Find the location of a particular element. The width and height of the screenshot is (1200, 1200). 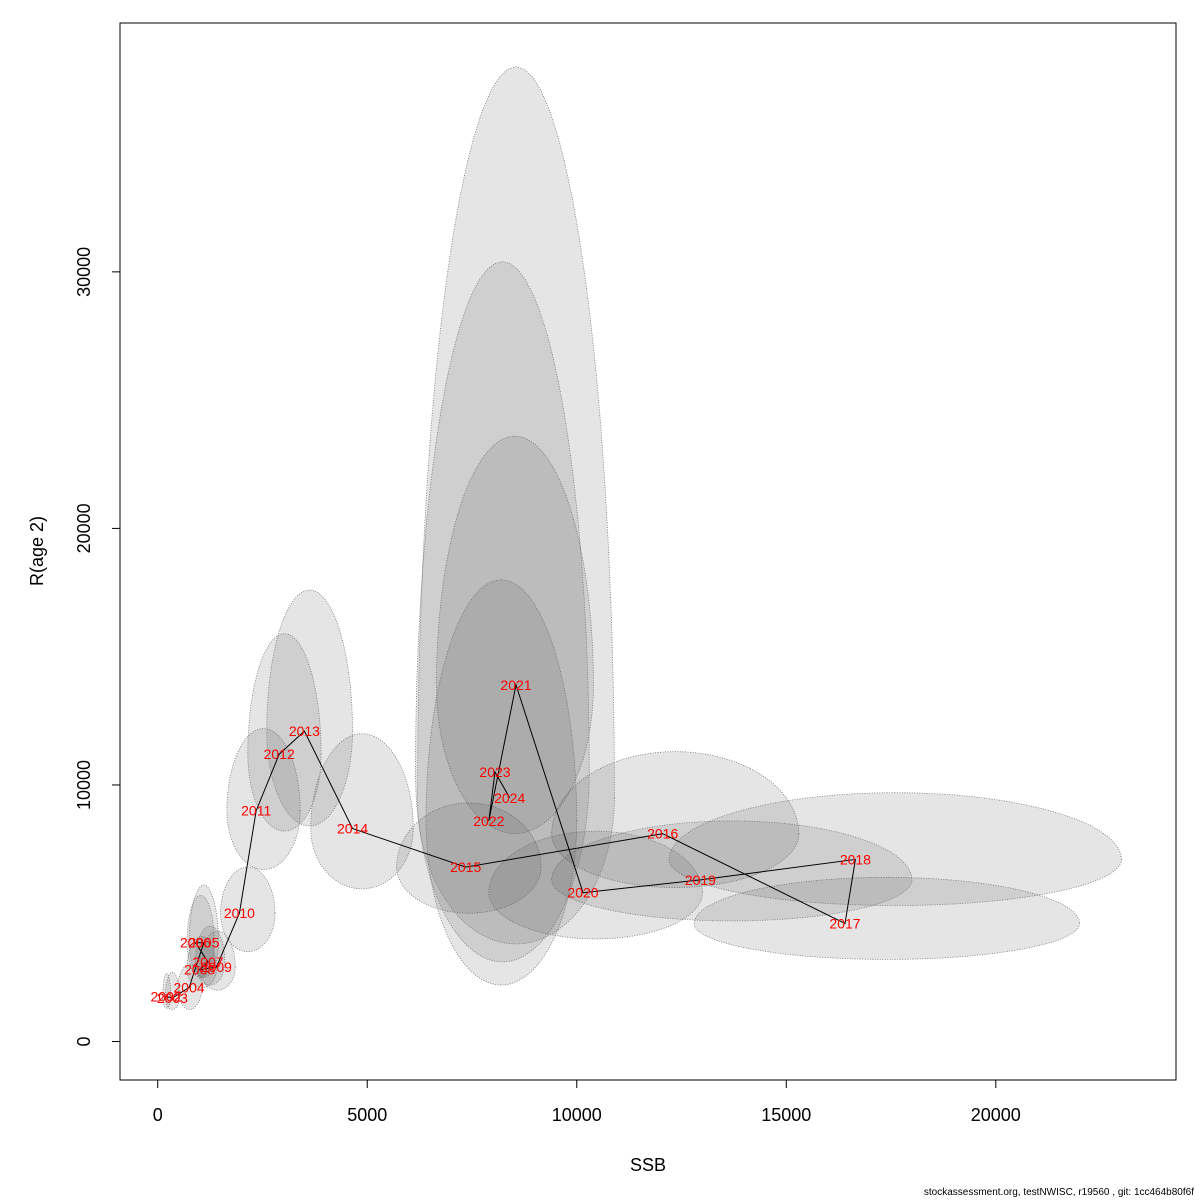

year-label-2021: 2021 is located at coordinates (515, 685).